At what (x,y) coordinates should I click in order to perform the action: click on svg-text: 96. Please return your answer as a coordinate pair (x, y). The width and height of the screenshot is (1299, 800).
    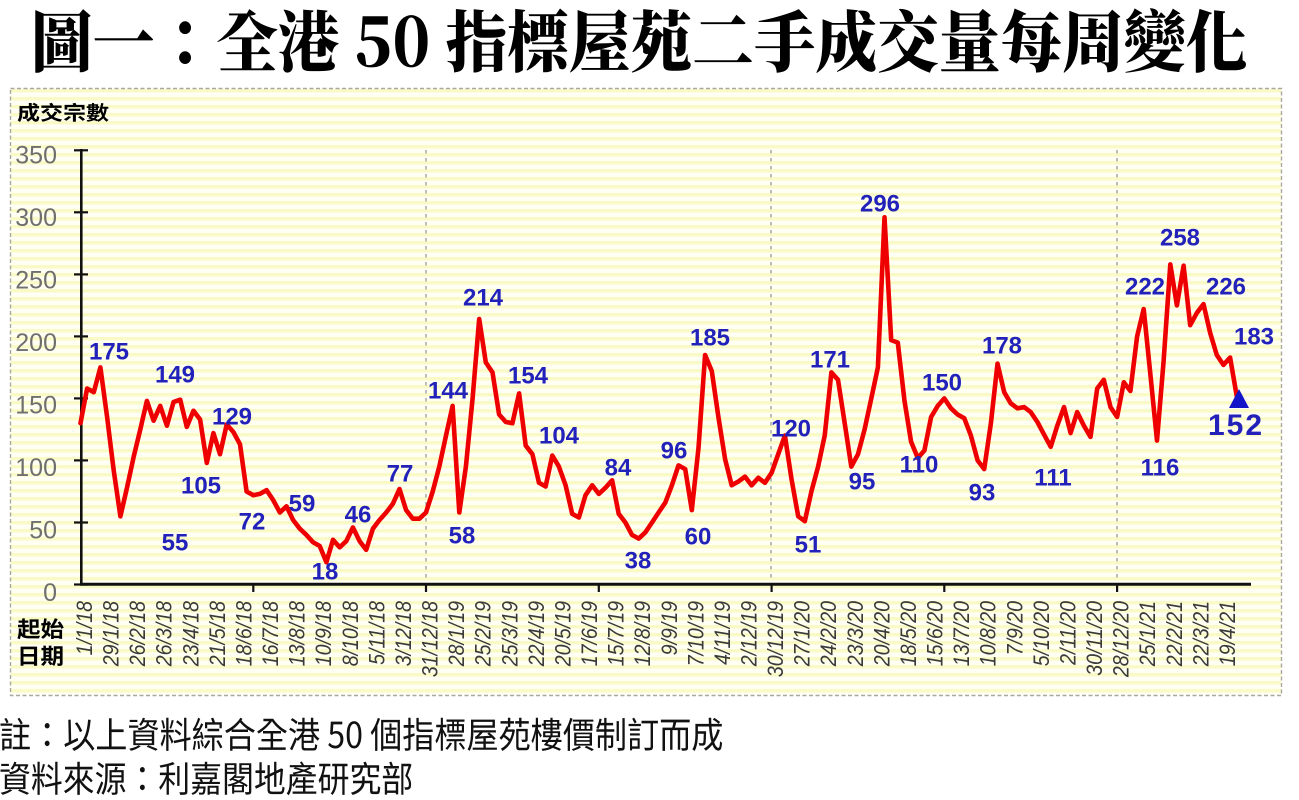
    Looking at the image, I should click on (674, 451).